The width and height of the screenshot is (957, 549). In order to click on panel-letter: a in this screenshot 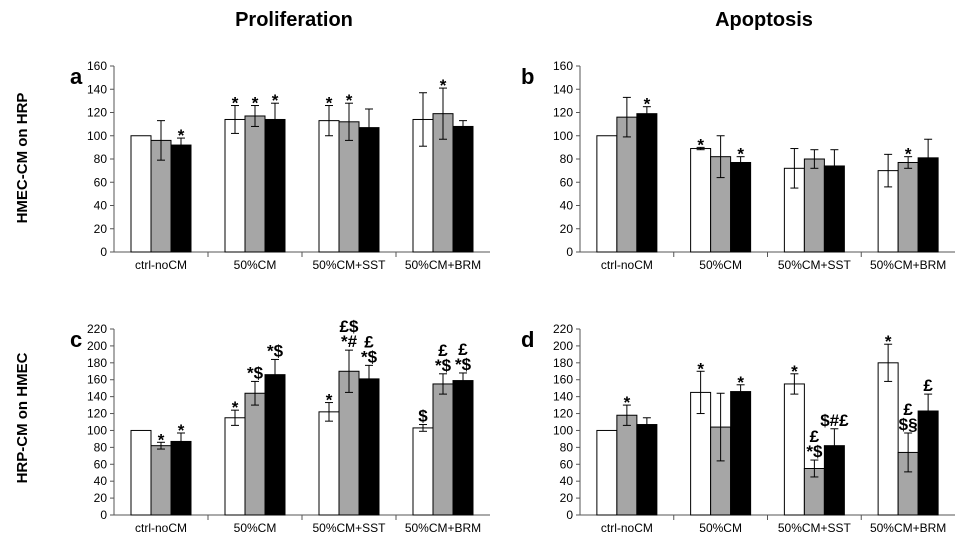, I will do `click(76, 76)`.